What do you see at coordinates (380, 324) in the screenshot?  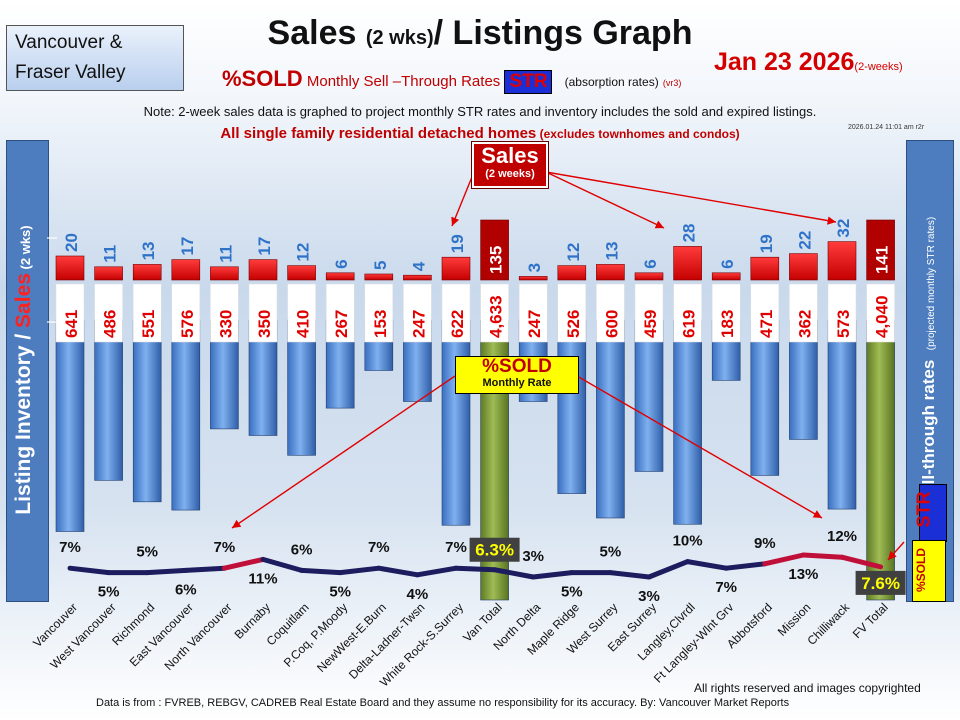 I see `inventory-value-label: 153` at bounding box center [380, 324].